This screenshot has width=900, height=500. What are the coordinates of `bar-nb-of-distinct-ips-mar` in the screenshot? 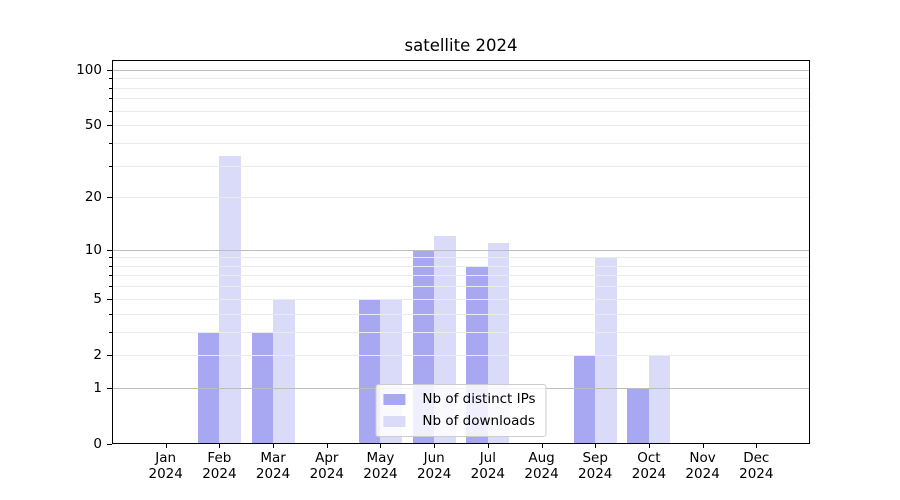 It's located at (262, 387).